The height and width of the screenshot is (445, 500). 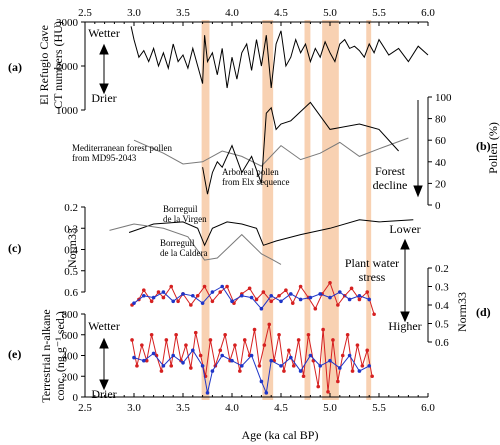 What do you see at coordinates (372, 263) in the screenshot?
I see `plant-water-stress-1: Plant water` at bounding box center [372, 263].